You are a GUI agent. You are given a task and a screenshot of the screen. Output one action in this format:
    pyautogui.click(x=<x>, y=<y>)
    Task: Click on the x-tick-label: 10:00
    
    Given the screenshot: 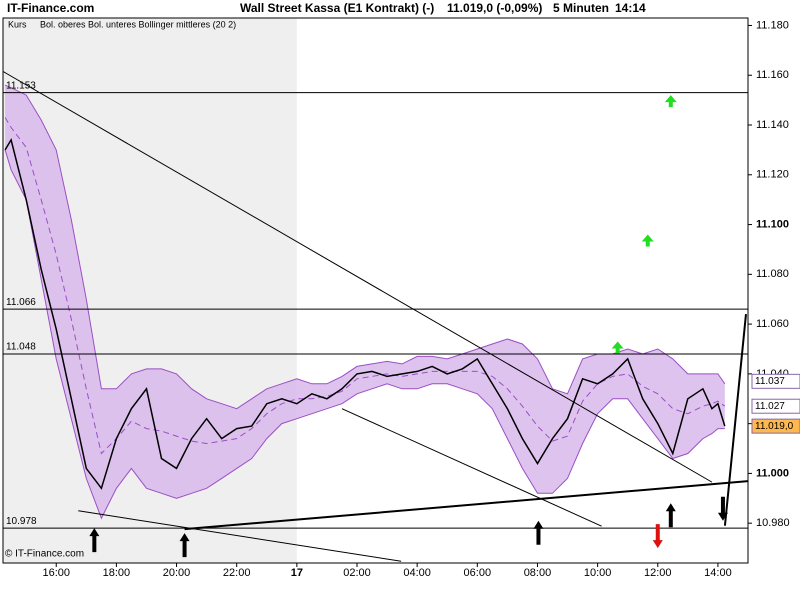 What is the action you would take?
    pyautogui.click(x=598, y=573)
    